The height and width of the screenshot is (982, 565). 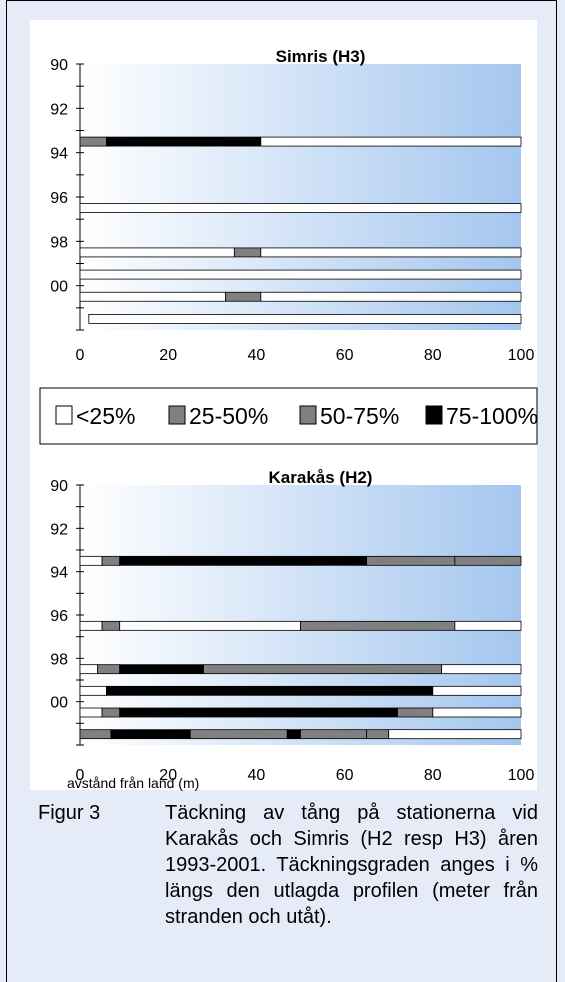 I want to click on legend-label: 25-50%, so click(x=228, y=416).